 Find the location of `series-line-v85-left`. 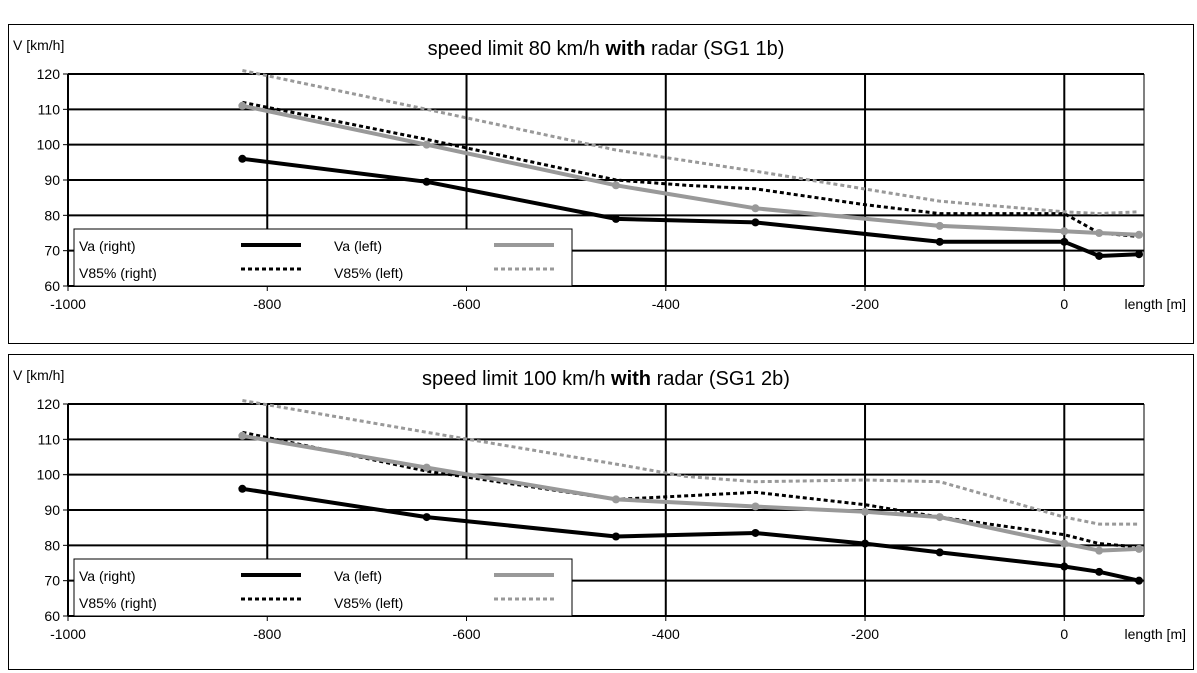

series-line-v85-left is located at coordinates (690, 462).